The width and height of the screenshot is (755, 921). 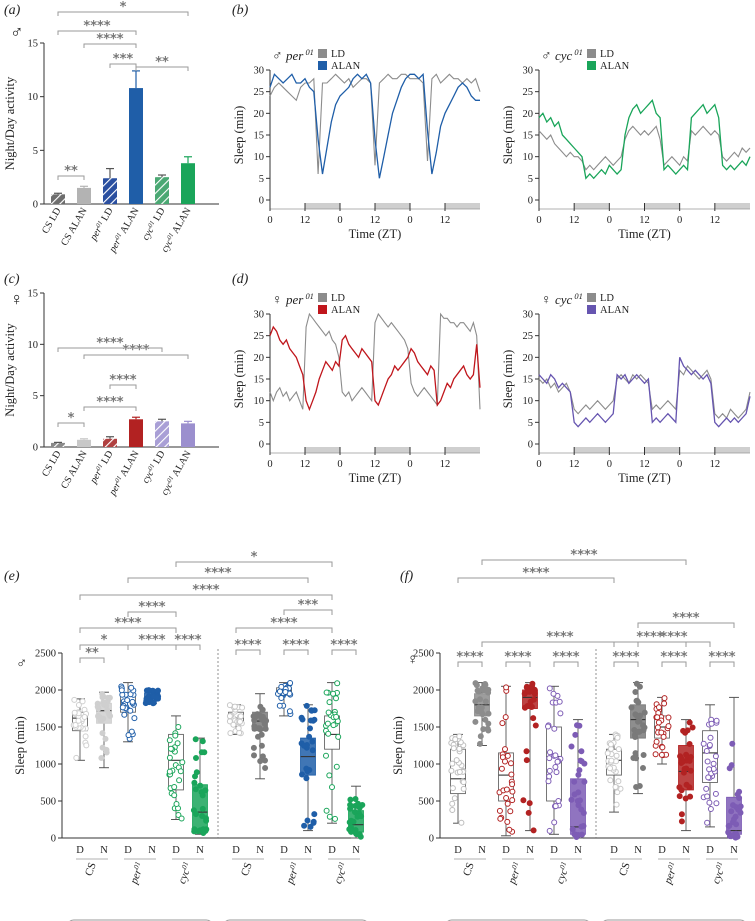 What do you see at coordinates (528, 114) in the screenshot?
I see `y-tick-label: 20` at bounding box center [528, 114].